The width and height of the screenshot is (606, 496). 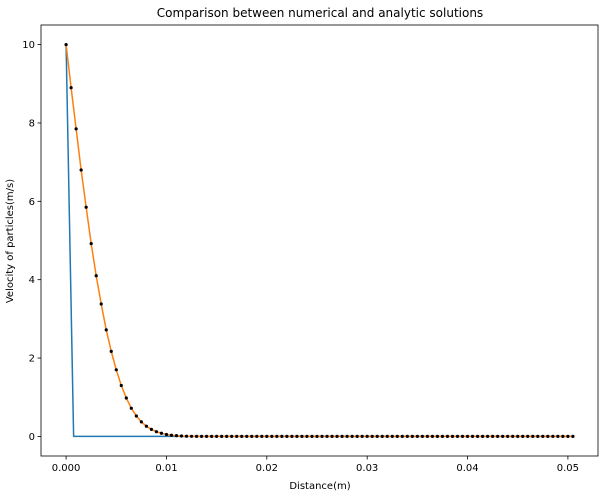 I want to click on x-tick-label: 0.05, so click(x=568, y=468).